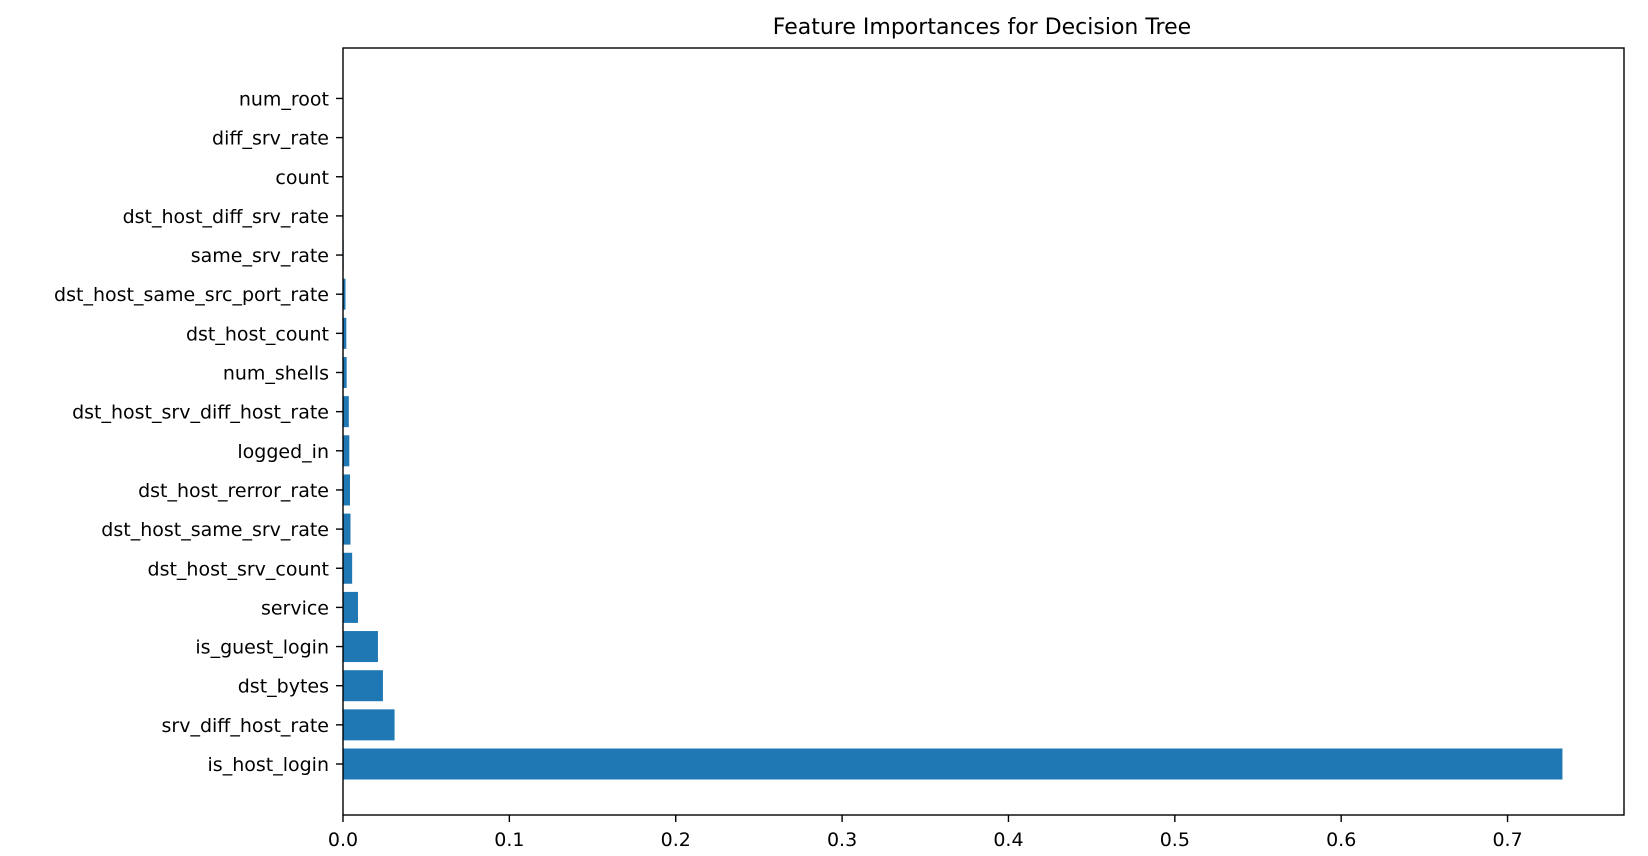  I want to click on y-tick-label: srv_diff_host_rate, so click(246, 726).